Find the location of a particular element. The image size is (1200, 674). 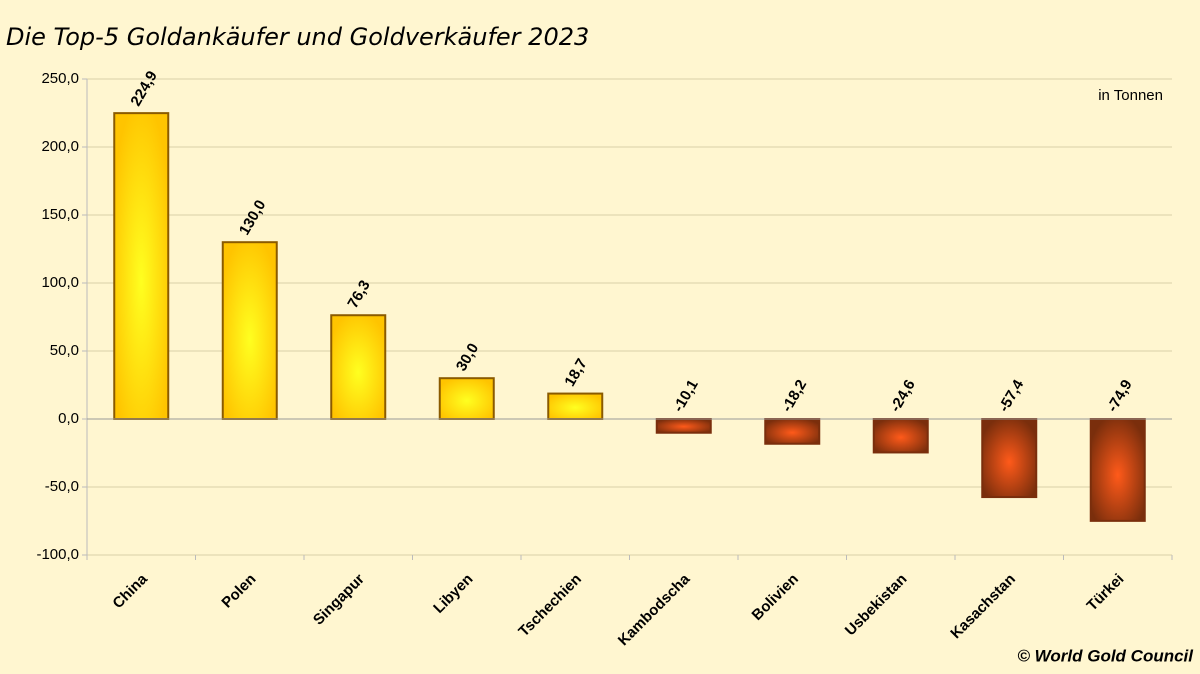

value-label: -74,9 is located at coordinates (1120, 396).